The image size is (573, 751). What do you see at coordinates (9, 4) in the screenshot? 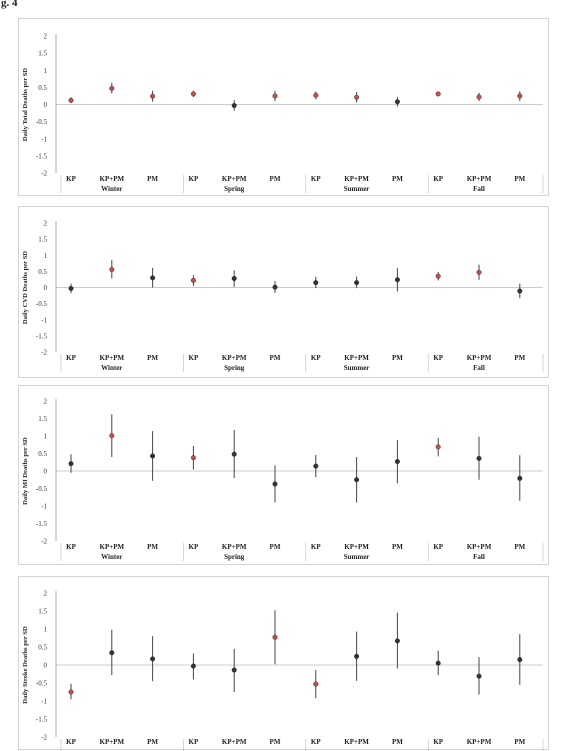
I see `figure-label: g. 4` at bounding box center [9, 4].